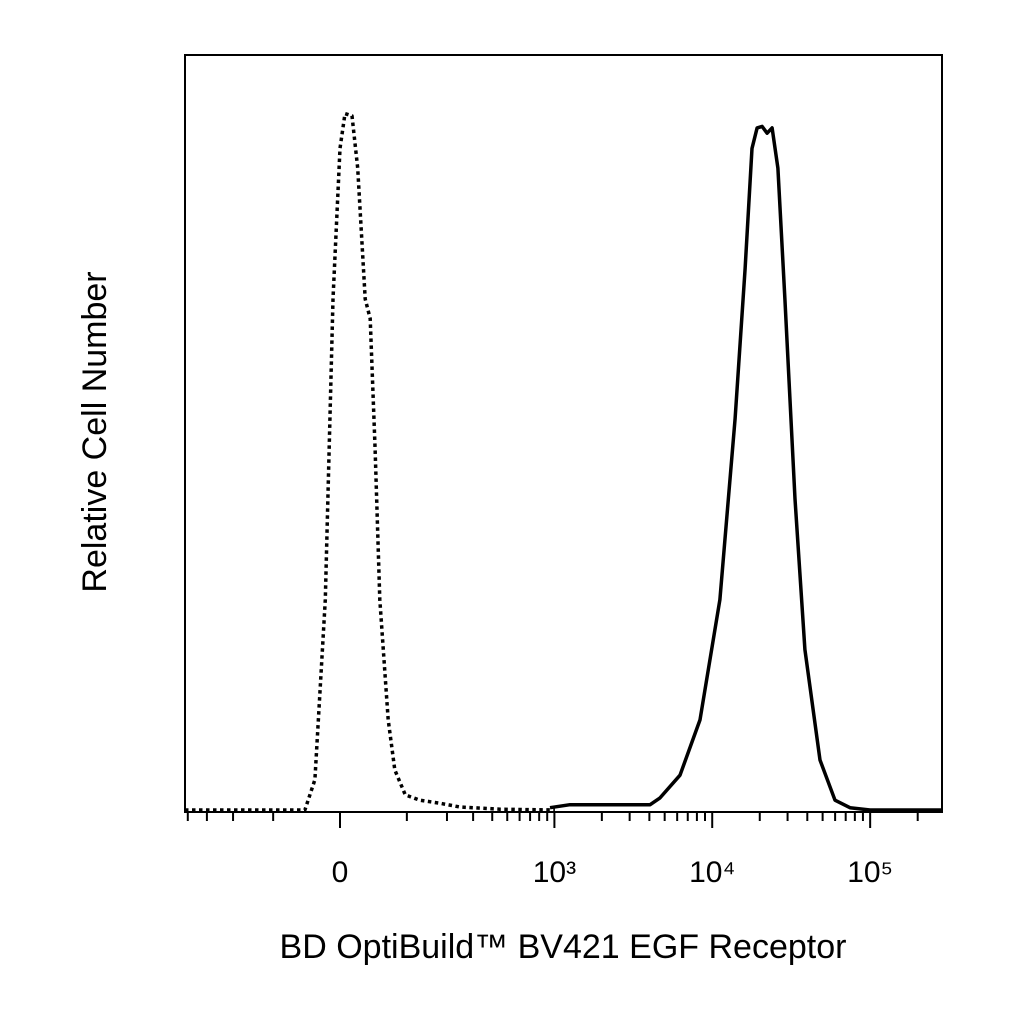 This screenshot has width=1024, height=1029. Describe the element at coordinates (870, 872) in the screenshot. I see `x-tick-label: 10⁵` at that location.